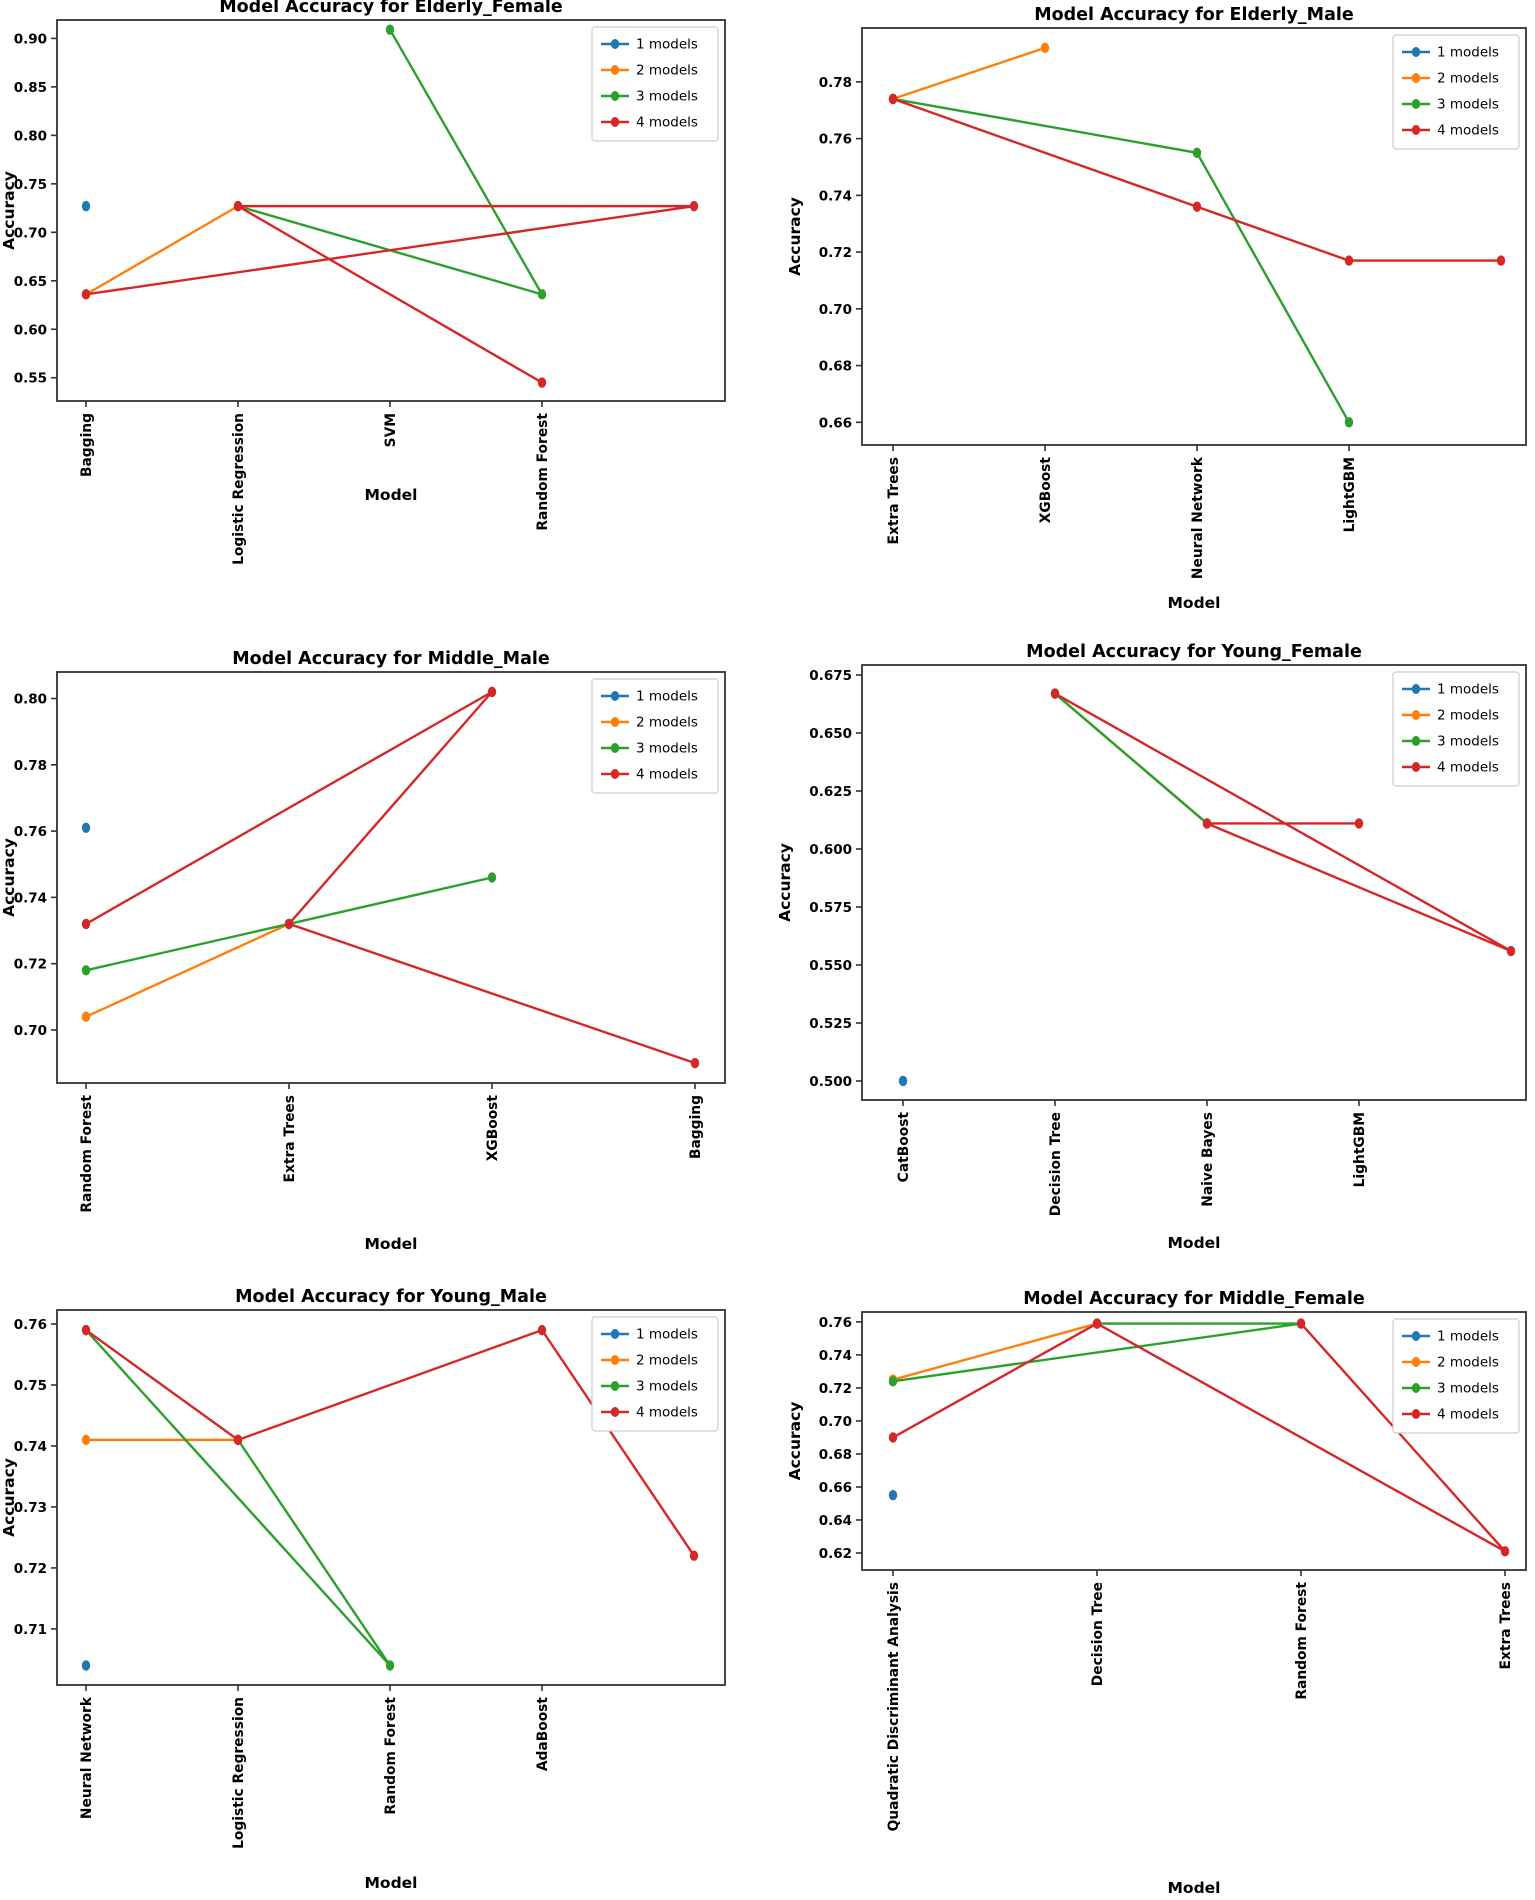  I want to click on x-tick-label: Logistic Regression, so click(239, 489).